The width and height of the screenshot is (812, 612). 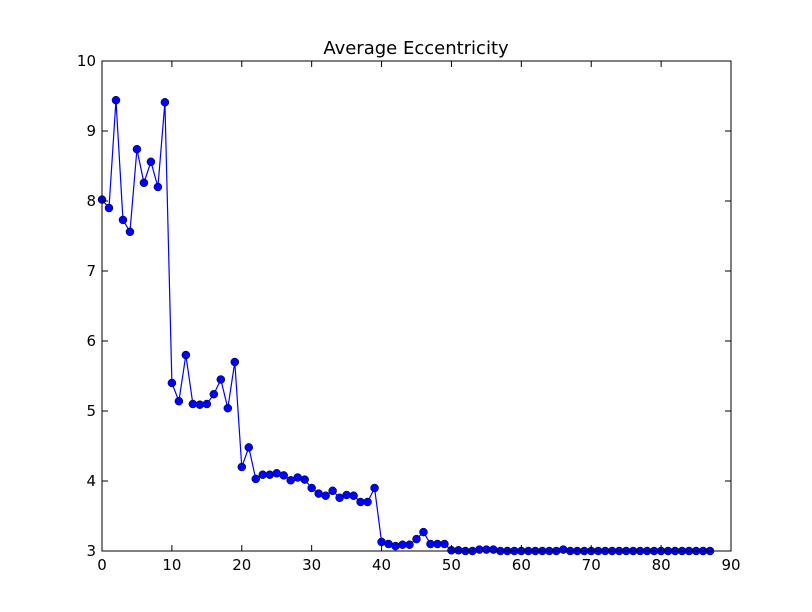 I want to click on x-tick-label: 50, so click(x=451, y=565).